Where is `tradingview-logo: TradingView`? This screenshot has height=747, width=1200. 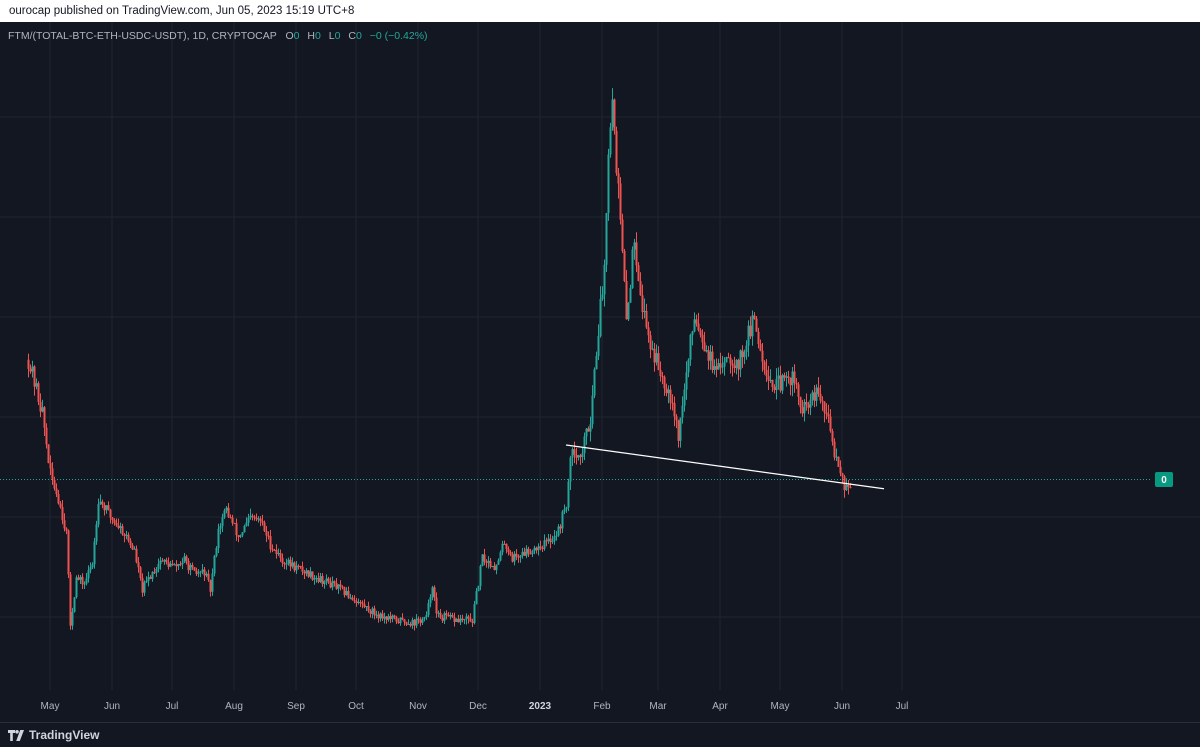 tradingview-logo: TradingView is located at coordinates (53, 735).